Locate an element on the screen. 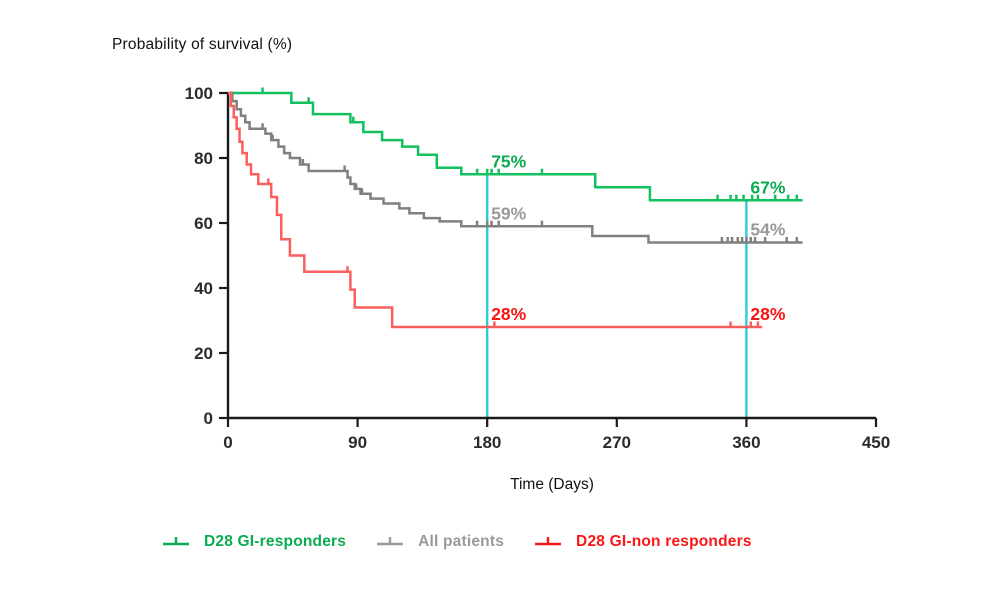  x-tick-label-270: 270 is located at coordinates (617, 442).